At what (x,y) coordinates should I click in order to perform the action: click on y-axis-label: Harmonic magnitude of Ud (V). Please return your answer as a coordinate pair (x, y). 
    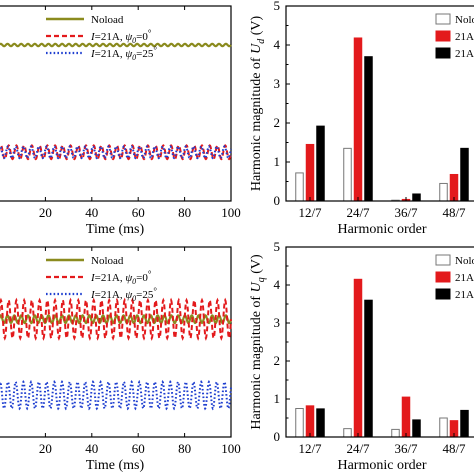
    Looking at the image, I should click on (258, 104).